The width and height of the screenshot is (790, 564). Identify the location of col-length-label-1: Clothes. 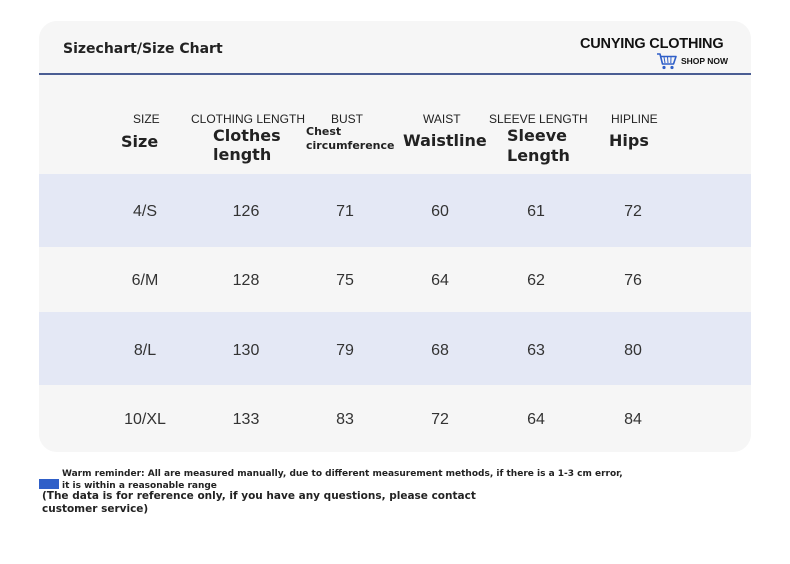
(247, 135).